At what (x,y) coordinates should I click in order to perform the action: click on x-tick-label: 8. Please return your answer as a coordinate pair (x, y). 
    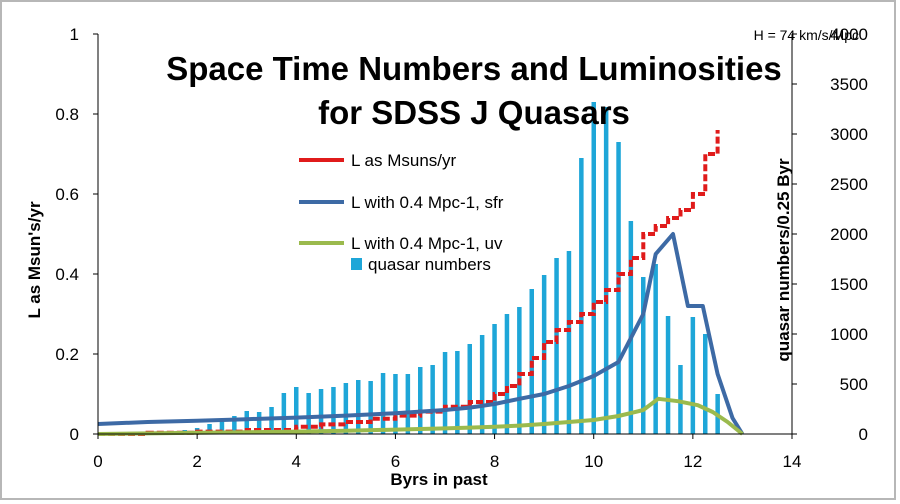
    Looking at the image, I should click on (494, 461).